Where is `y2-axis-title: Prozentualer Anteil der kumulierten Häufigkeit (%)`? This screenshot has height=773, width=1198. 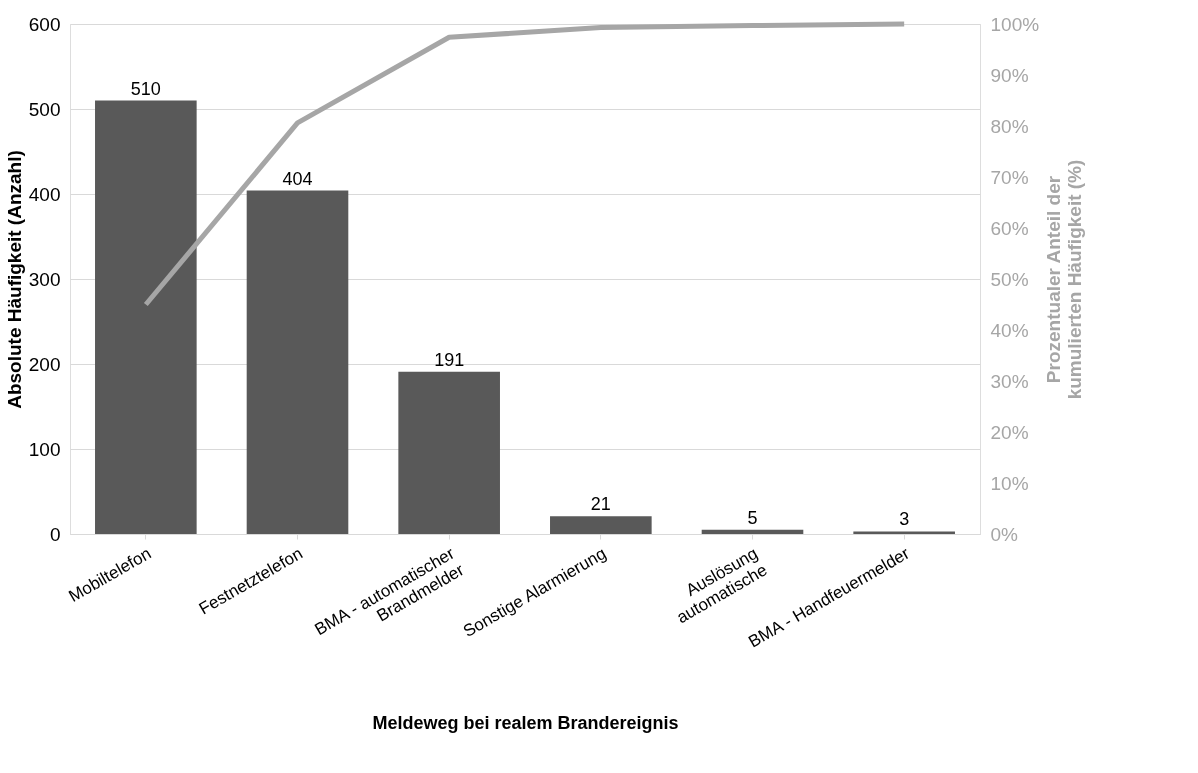 y2-axis-title: Prozentualer Anteil der kumulierten Häufigkeit (%) is located at coordinates (1064, 279).